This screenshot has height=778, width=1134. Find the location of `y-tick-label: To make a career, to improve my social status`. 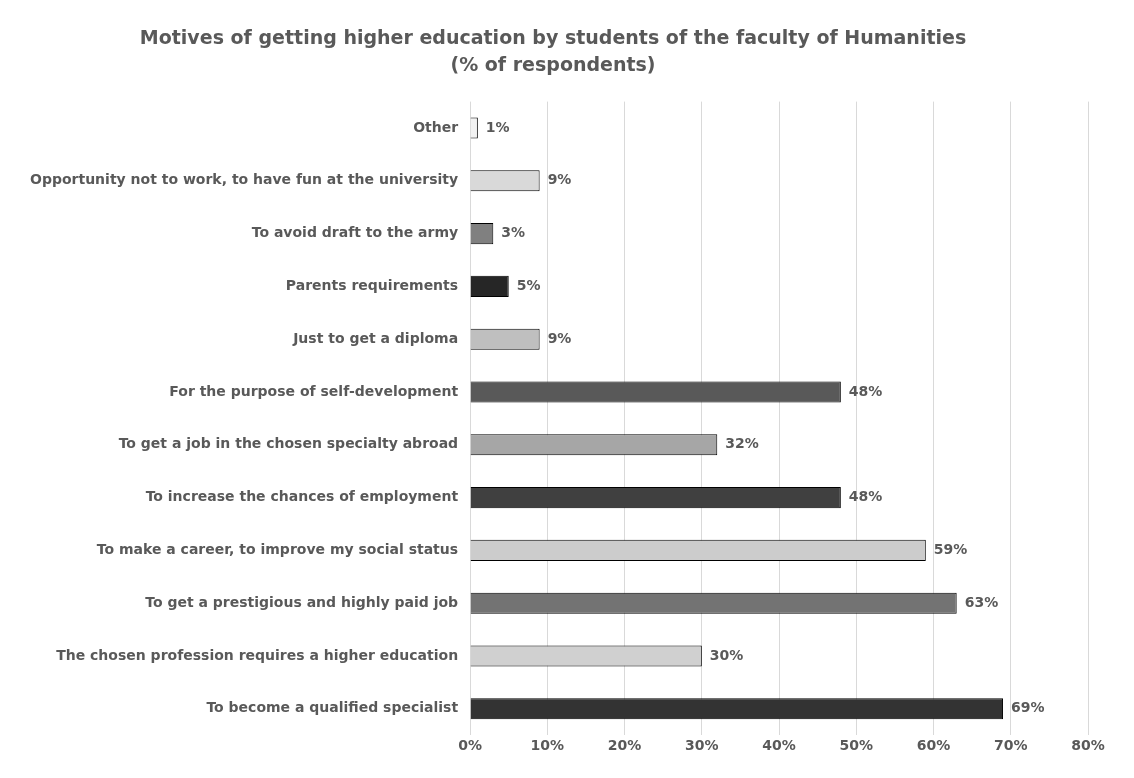

y-tick-label: To make a career, to improve my social status is located at coordinates (277, 549).